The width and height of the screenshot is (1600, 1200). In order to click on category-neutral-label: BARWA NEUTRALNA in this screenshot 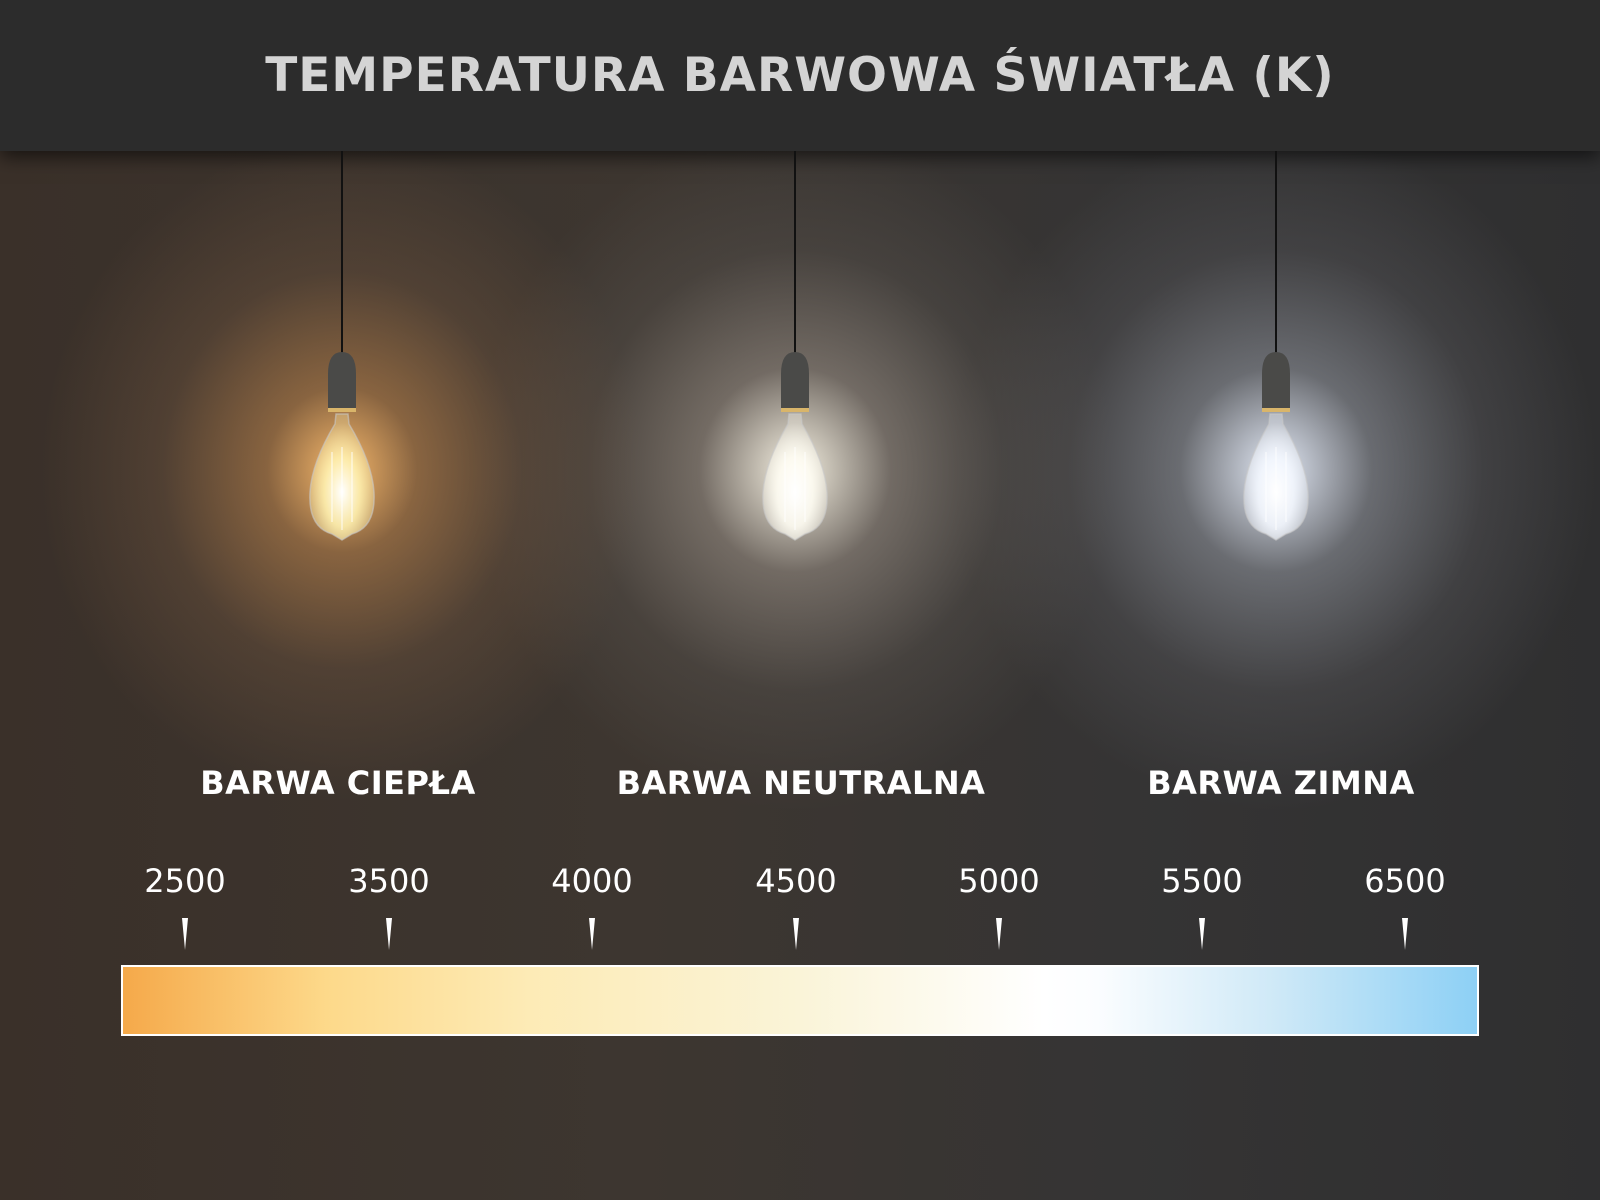, I will do `click(801, 783)`.